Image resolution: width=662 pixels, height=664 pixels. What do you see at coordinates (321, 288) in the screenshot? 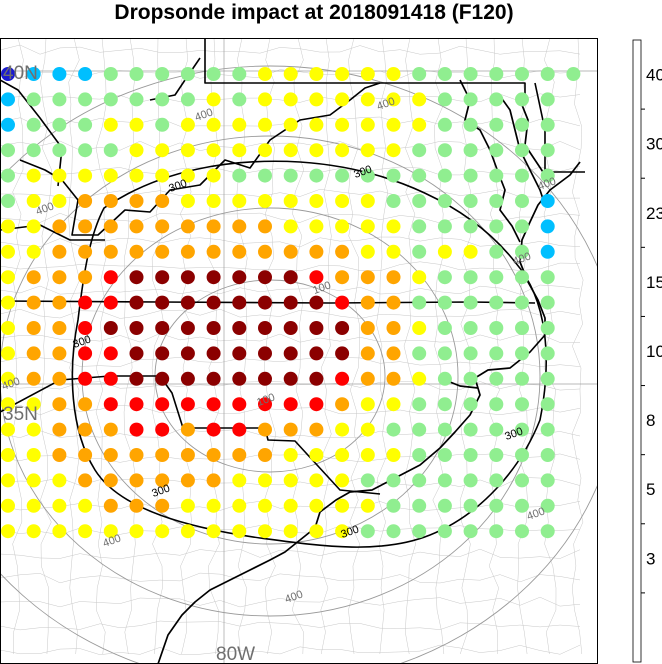
I see `contour-label: 100` at bounding box center [321, 288].